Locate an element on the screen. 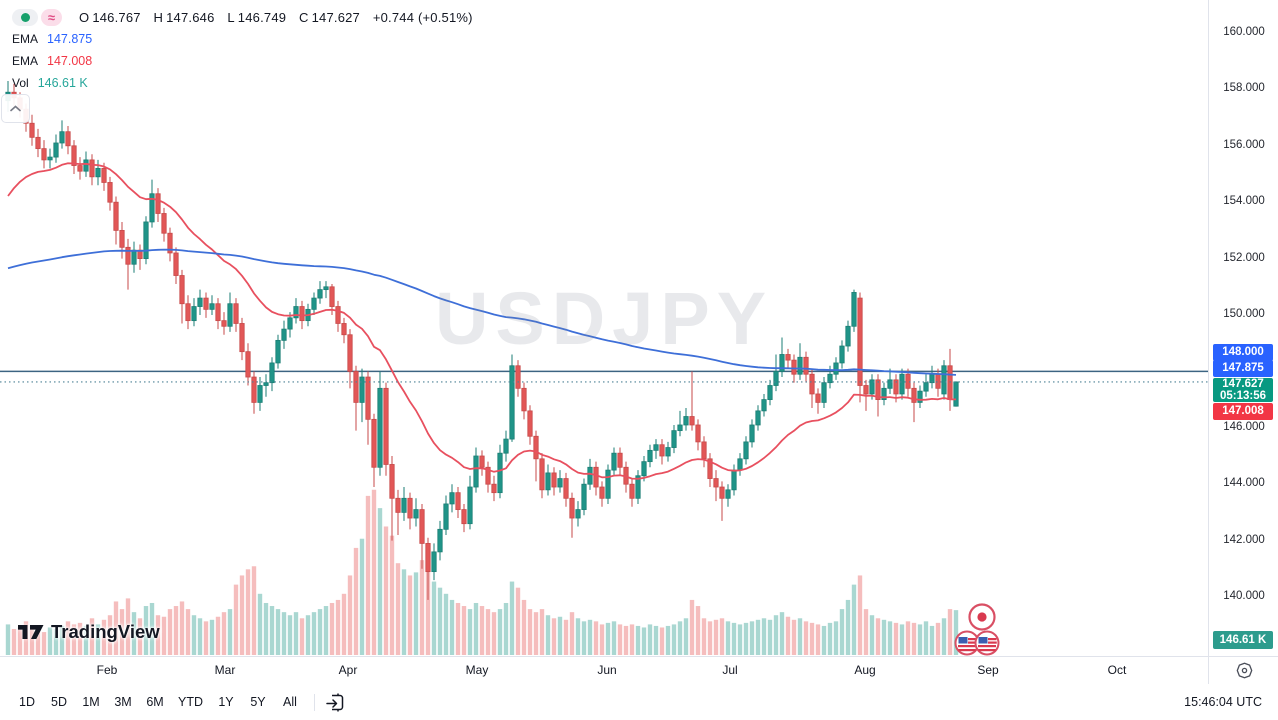 The height and width of the screenshot is (720, 1278). month-label-apr: Apr is located at coordinates (348, 670).